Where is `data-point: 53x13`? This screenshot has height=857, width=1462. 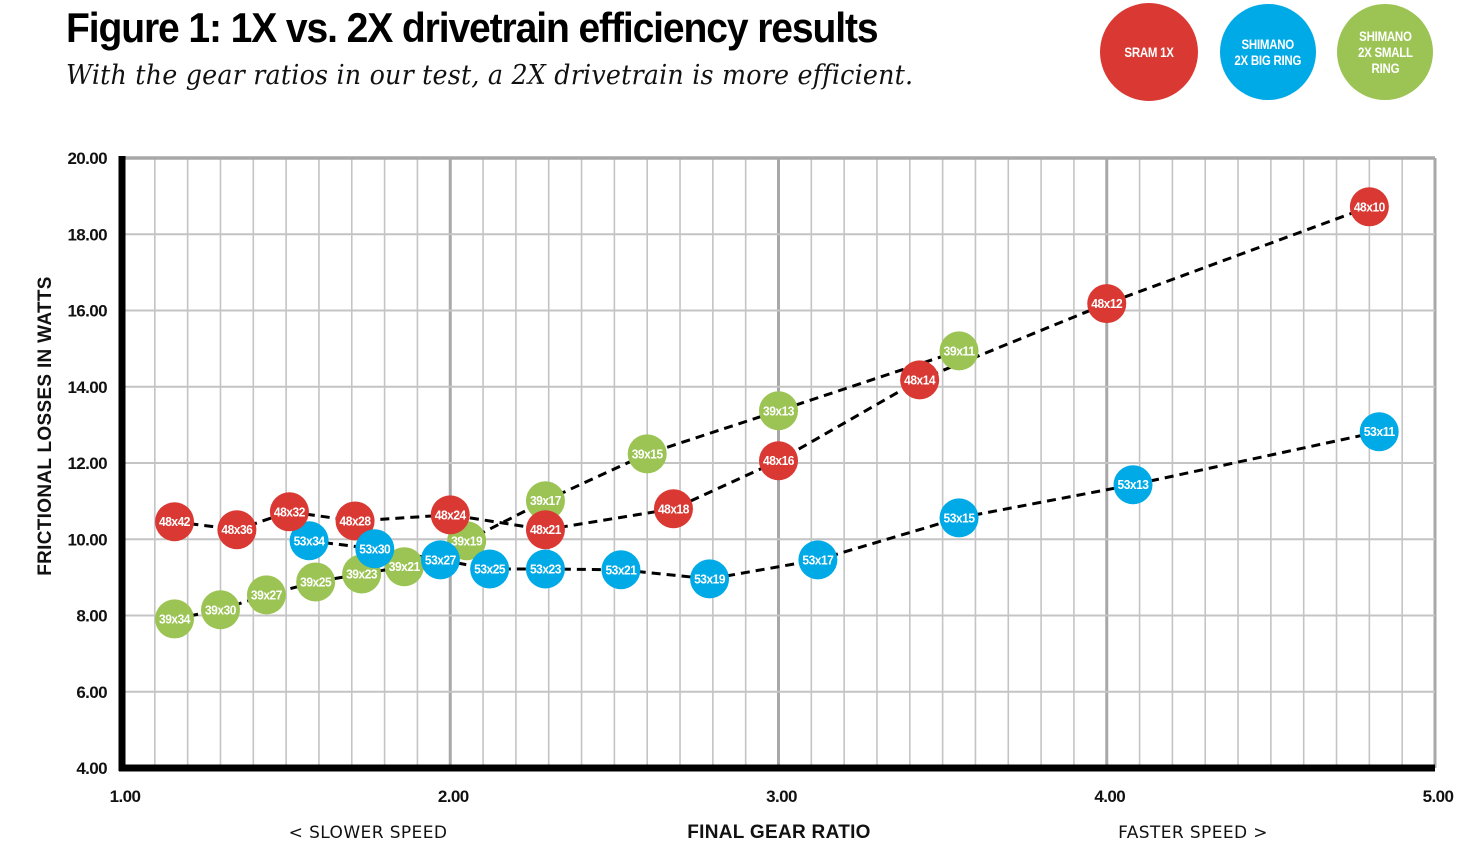 data-point: 53x13 is located at coordinates (1133, 485).